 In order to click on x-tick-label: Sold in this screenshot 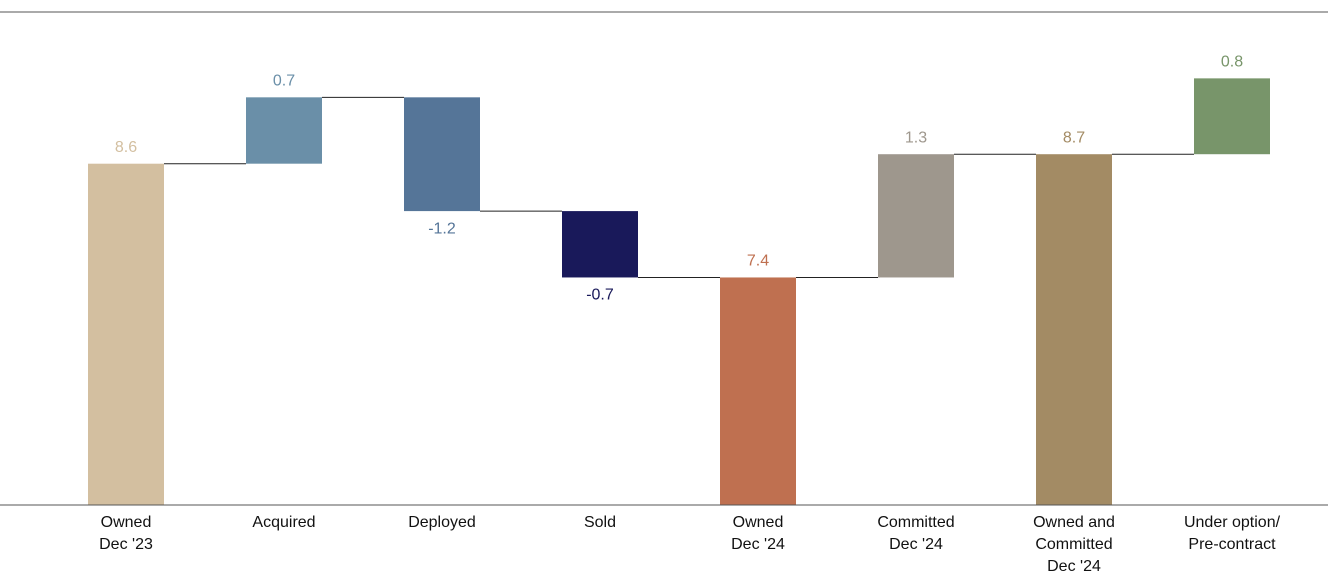, I will do `click(600, 522)`.